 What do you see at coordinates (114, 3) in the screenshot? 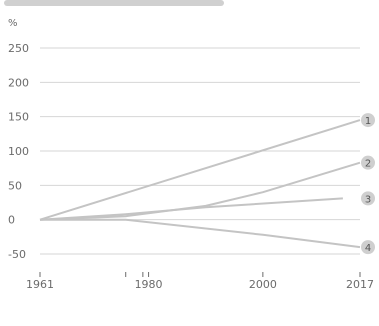
I see `header-strip` at bounding box center [114, 3].